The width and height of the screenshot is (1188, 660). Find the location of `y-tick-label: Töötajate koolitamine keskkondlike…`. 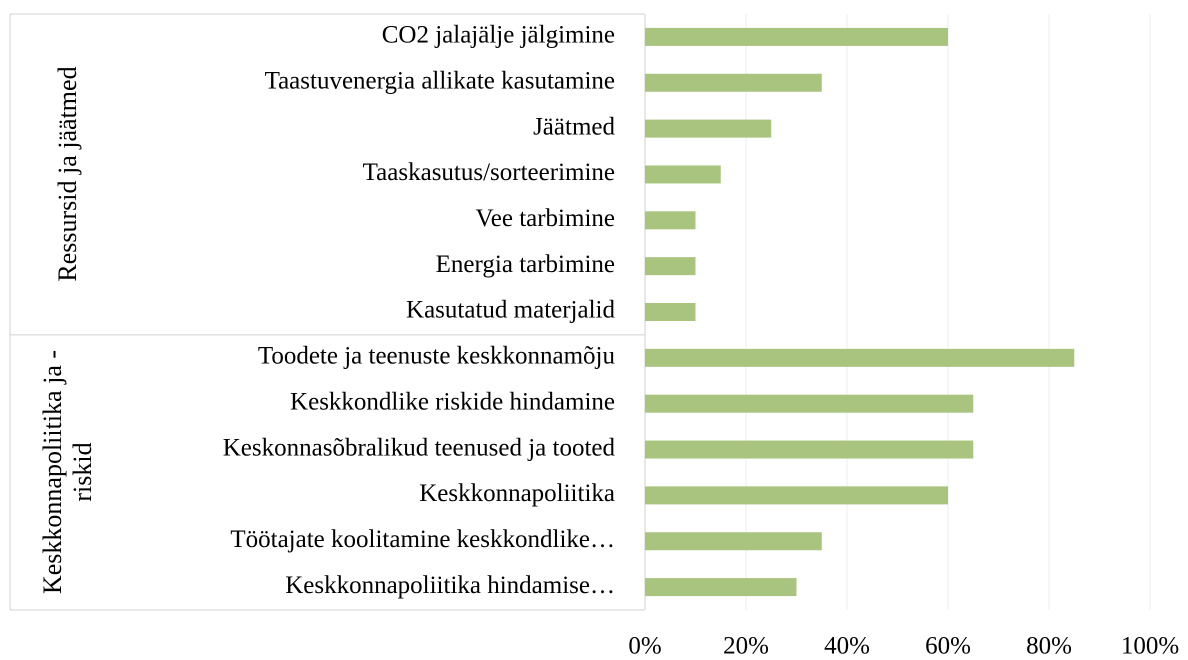

y-tick-label: Töötajate koolitamine keskkondlike… is located at coordinates (422, 539).